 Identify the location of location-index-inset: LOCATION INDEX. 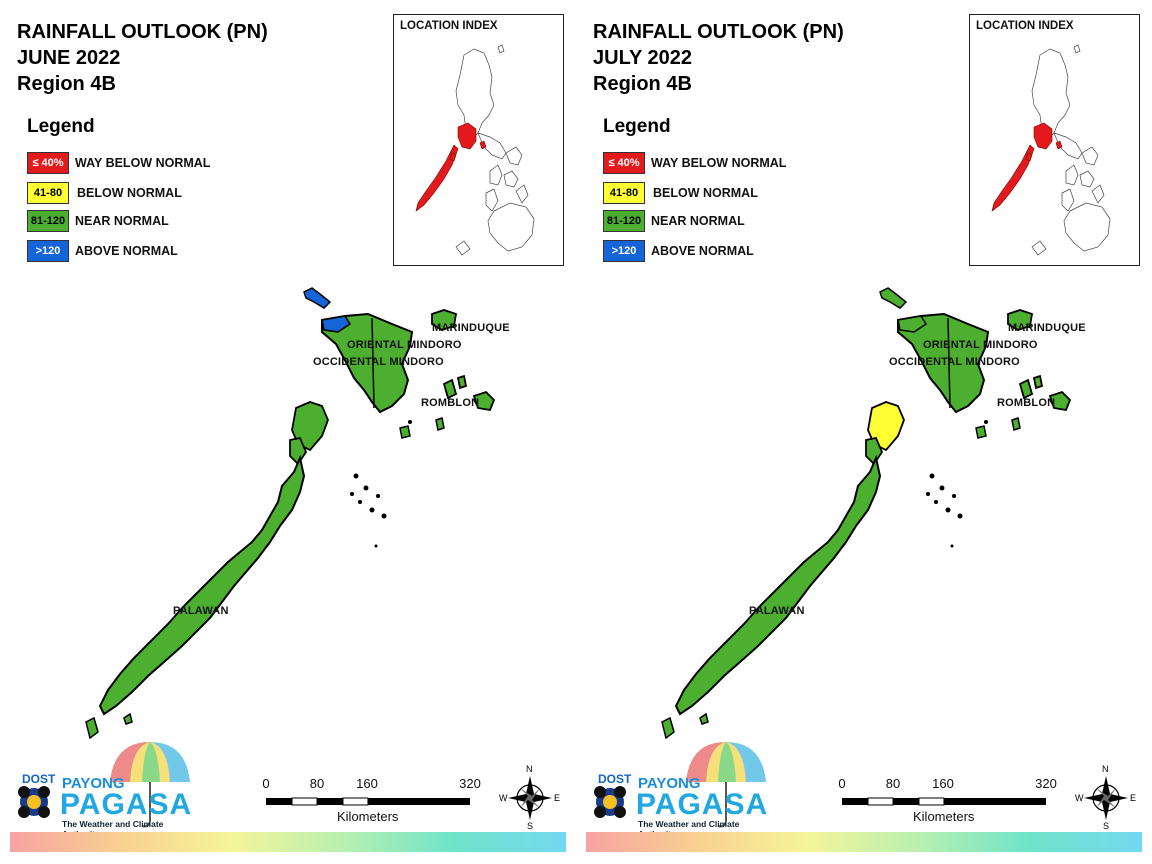
(478, 140).